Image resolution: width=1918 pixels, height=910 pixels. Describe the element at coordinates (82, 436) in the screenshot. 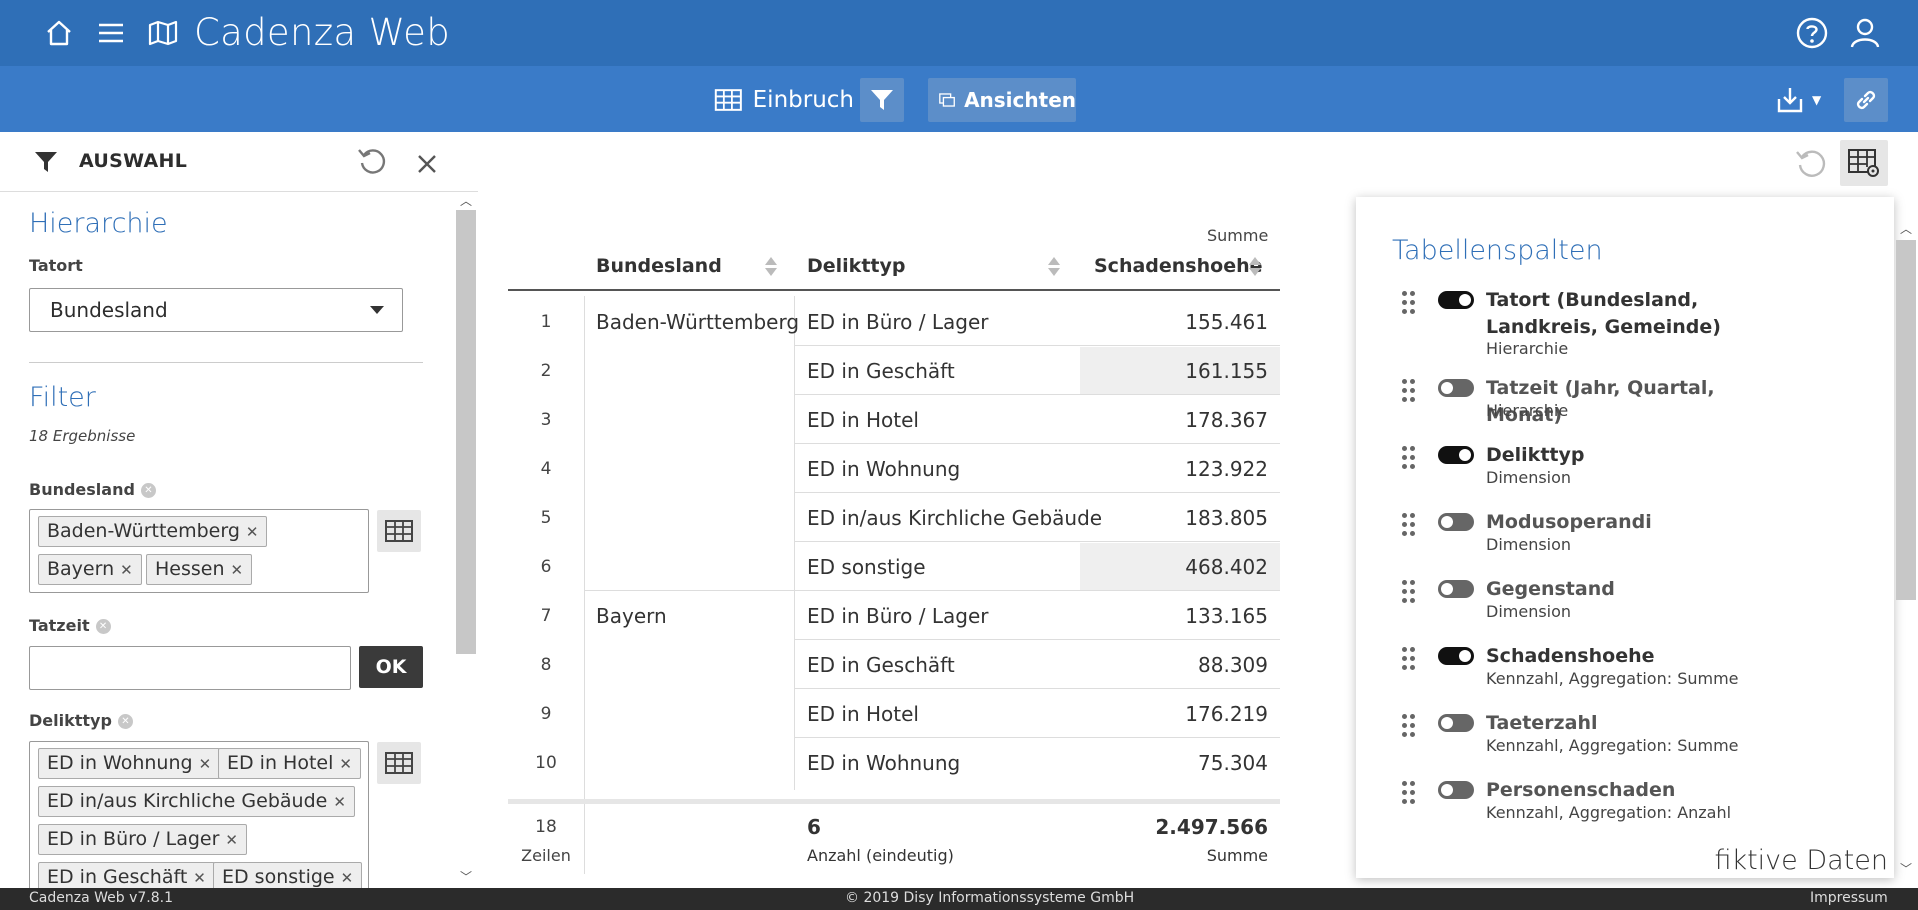

I see `result-count: 18 Ergebnisse` at that location.